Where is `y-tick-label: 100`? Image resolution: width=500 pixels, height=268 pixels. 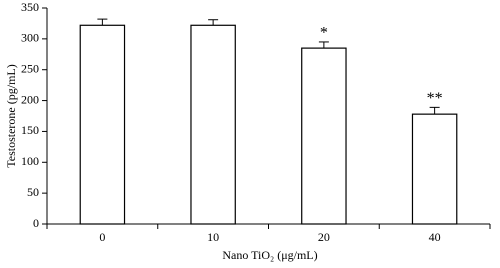
y-tick-label: 100 is located at coordinates (30, 161).